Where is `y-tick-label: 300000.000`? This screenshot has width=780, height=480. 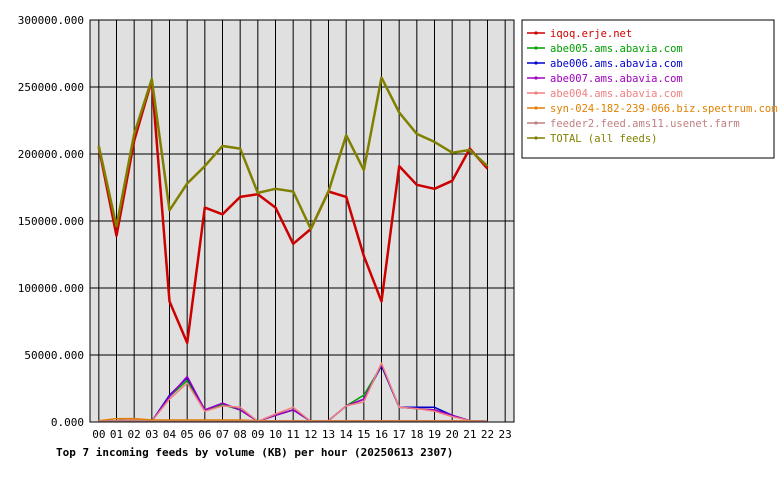 y-tick-label: 300000.000 is located at coordinates (51, 20).